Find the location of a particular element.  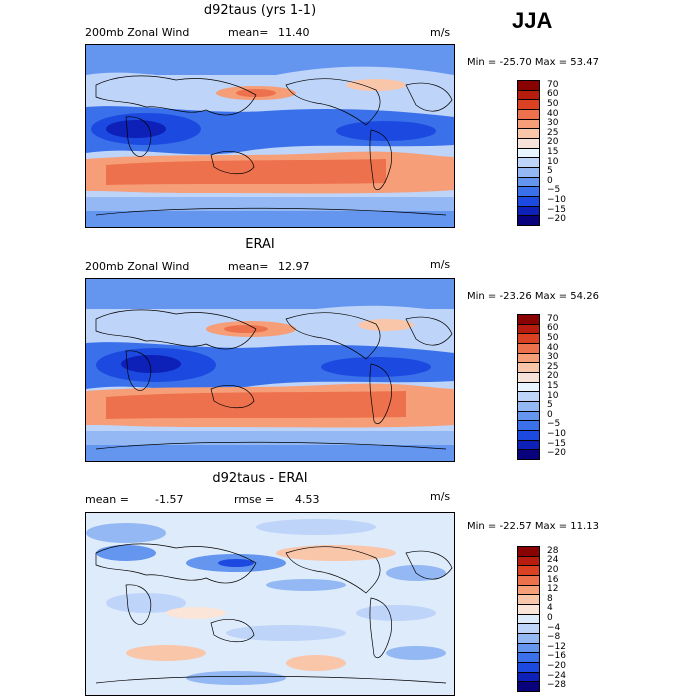

sh-jet-core is located at coordinates (246, 172).